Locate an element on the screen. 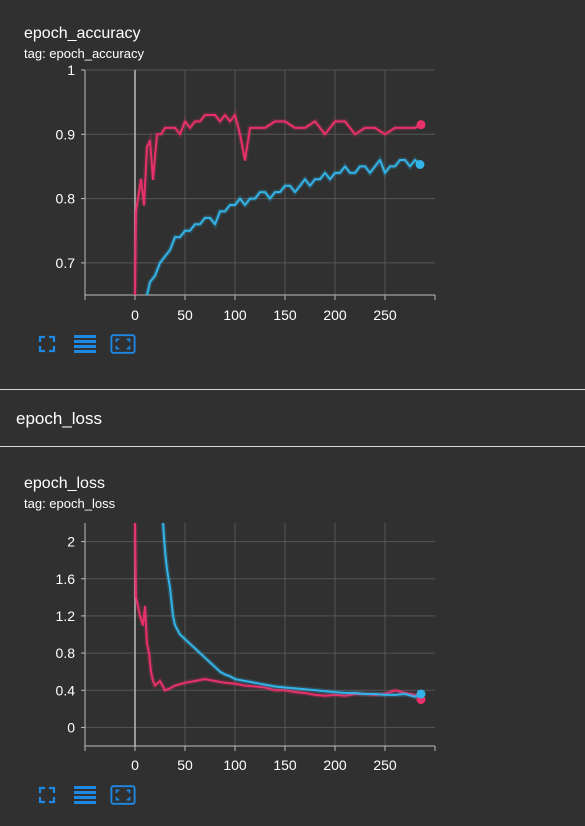 This screenshot has height=826, width=585. chart-tag: tag: epoch_accuracy is located at coordinates (84, 53).